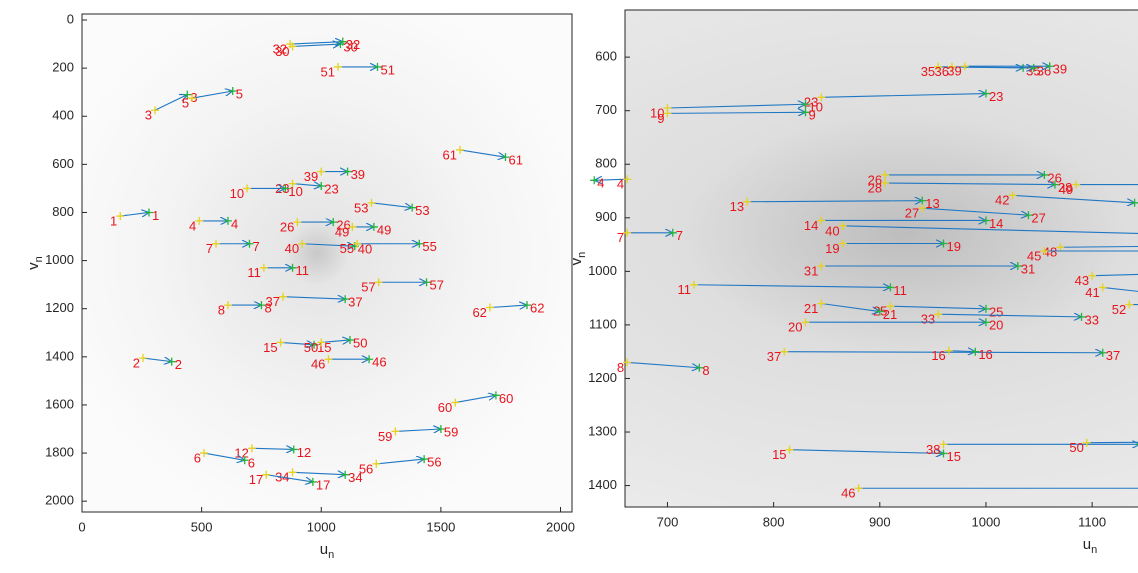 This screenshot has height=573, width=1138. I want to click on start-label: 4, so click(620, 184).